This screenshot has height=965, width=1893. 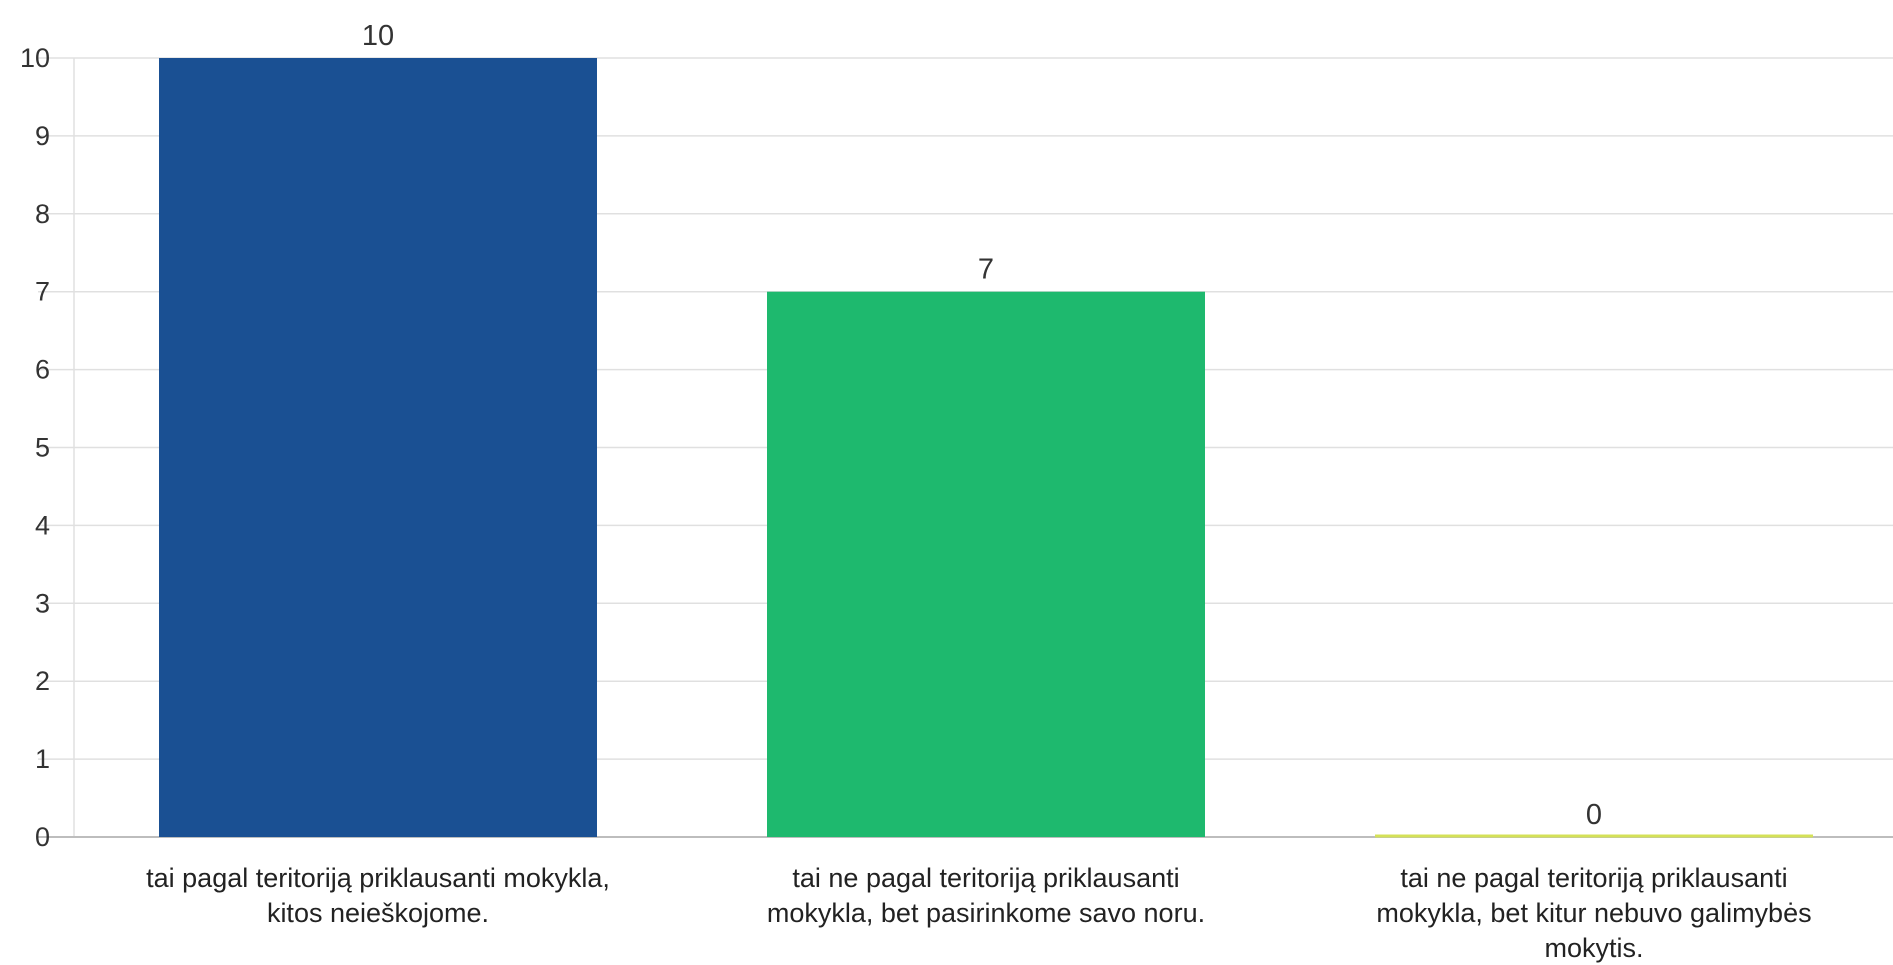 What do you see at coordinates (42, 681) in the screenshot?
I see `y-tick-label: 2` at bounding box center [42, 681].